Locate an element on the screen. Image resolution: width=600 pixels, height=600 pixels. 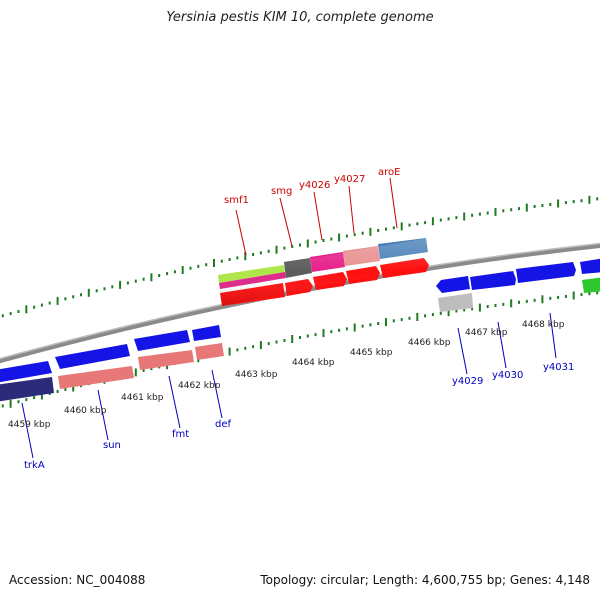
gene-feature-grey is located at coordinates (455, 302).